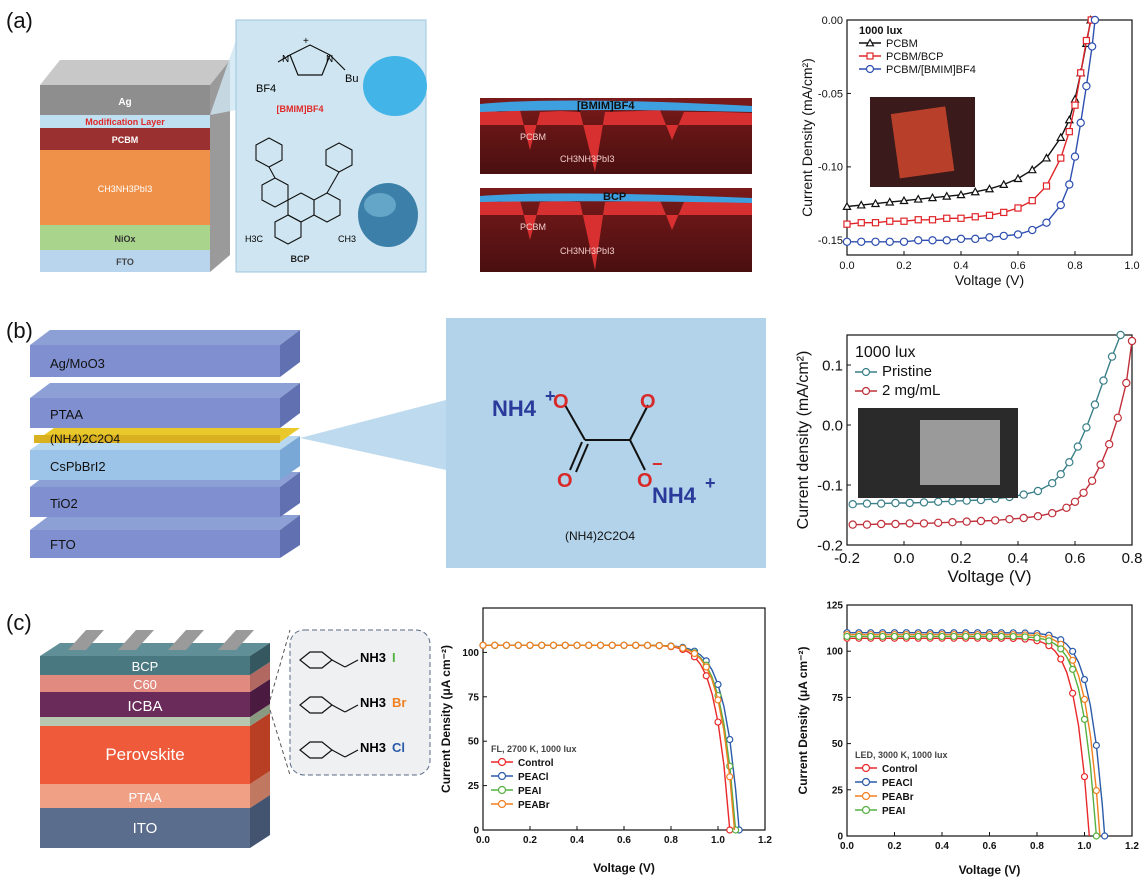 The width and height of the screenshot is (1142, 882). Describe the element at coordinates (830, 241) in the screenshot. I see `y-tick-label: -0.15` at that location.